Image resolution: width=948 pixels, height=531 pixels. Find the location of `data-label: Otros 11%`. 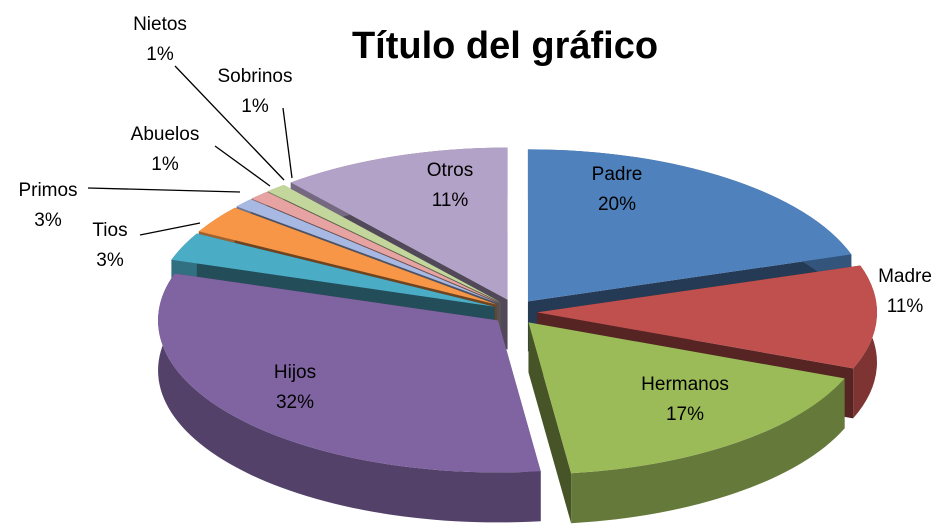

data-label: Otros 11% is located at coordinates (450, 185).